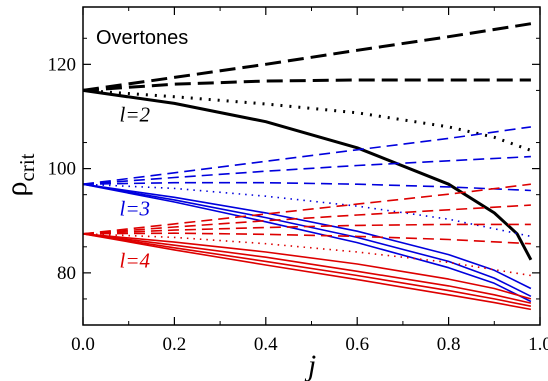 The height and width of the screenshot is (381, 548). Describe the element at coordinates (135, 115) in the screenshot. I see `annotation-l2: l=2` at that location.